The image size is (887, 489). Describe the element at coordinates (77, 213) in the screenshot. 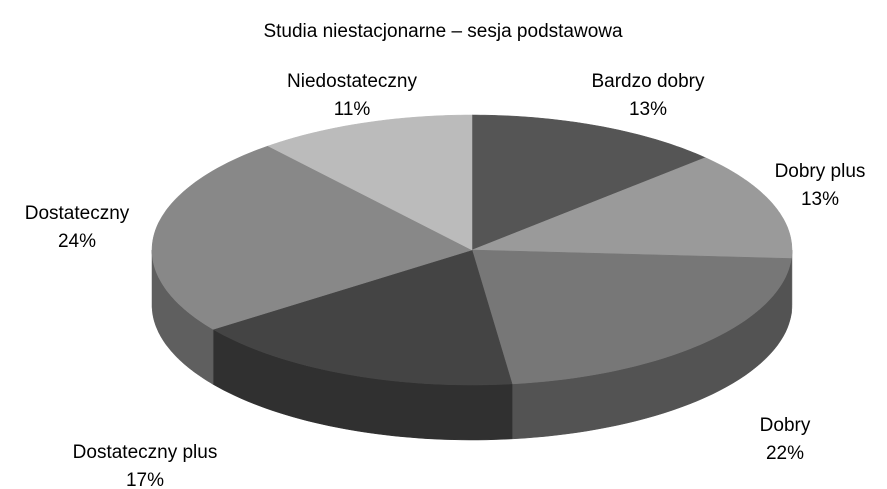

I see `slice-label: Dostateczny` at that location.